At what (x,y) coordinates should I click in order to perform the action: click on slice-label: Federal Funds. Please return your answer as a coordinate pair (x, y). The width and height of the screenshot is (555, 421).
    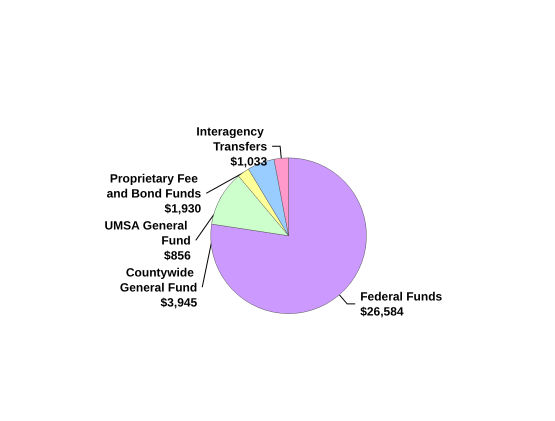
    Looking at the image, I should click on (401, 296).